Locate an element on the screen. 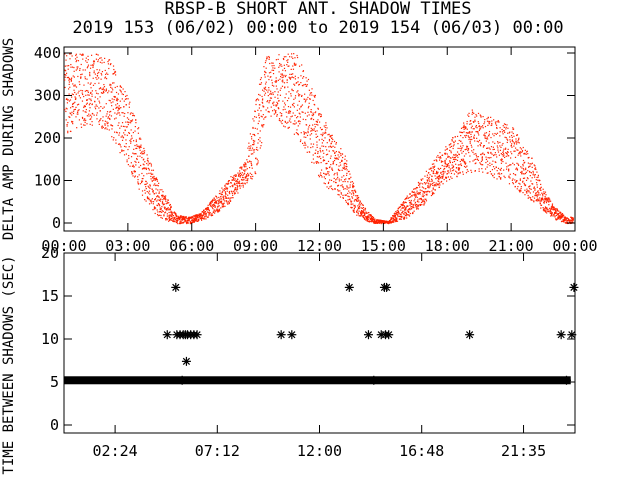 The height and width of the screenshot is (485, 640). bottom-y-axis-label: TIME BETWEEN SHADOWS (SEC) is located at coordinates (9, 364).